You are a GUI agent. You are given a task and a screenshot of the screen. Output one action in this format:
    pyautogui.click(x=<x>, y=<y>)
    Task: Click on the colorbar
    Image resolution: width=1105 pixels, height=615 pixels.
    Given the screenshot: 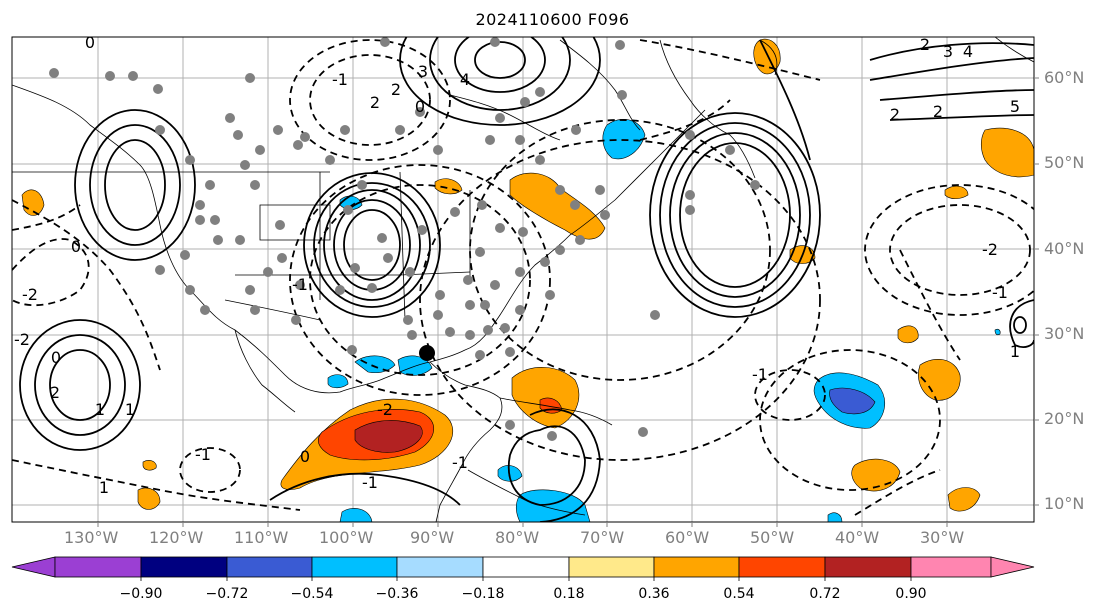 What is the action you would take?
    pyautogui.click(x=523, y=568)
    